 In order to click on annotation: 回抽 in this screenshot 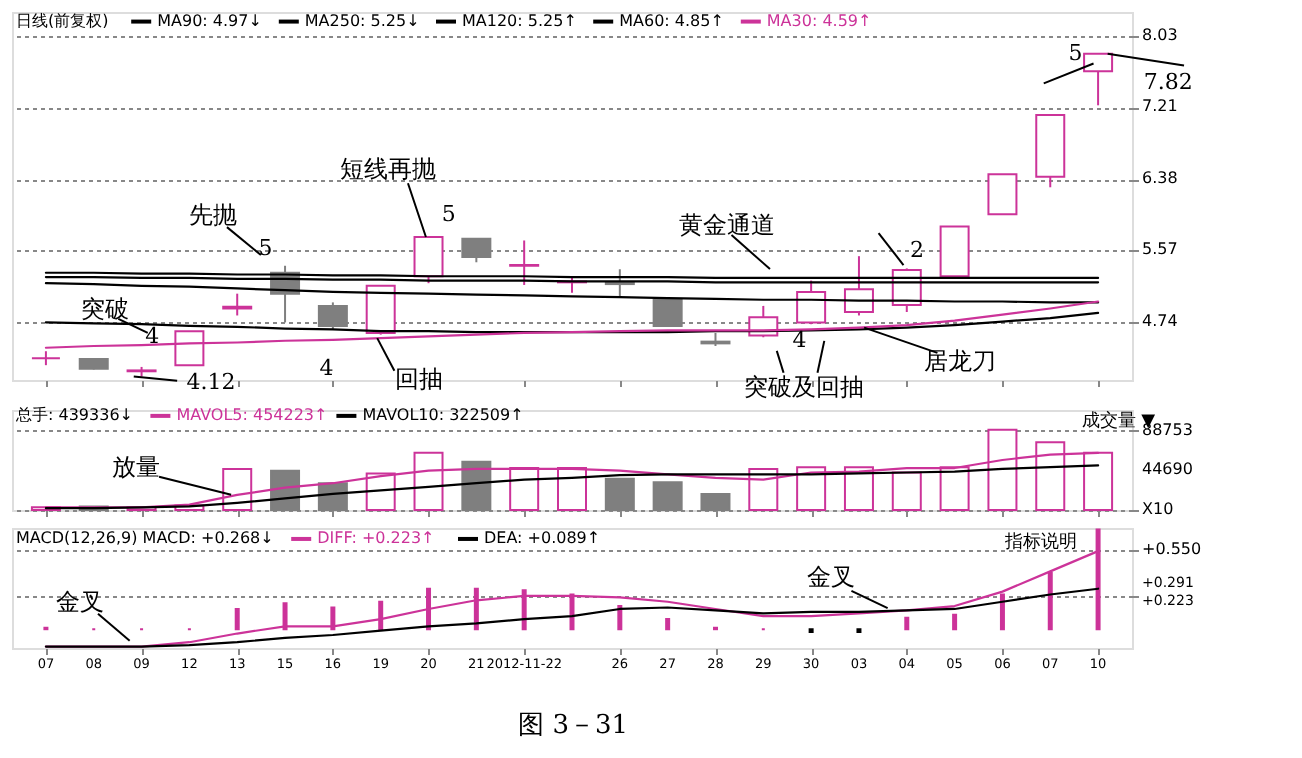, I will do `click(419, 378)`.